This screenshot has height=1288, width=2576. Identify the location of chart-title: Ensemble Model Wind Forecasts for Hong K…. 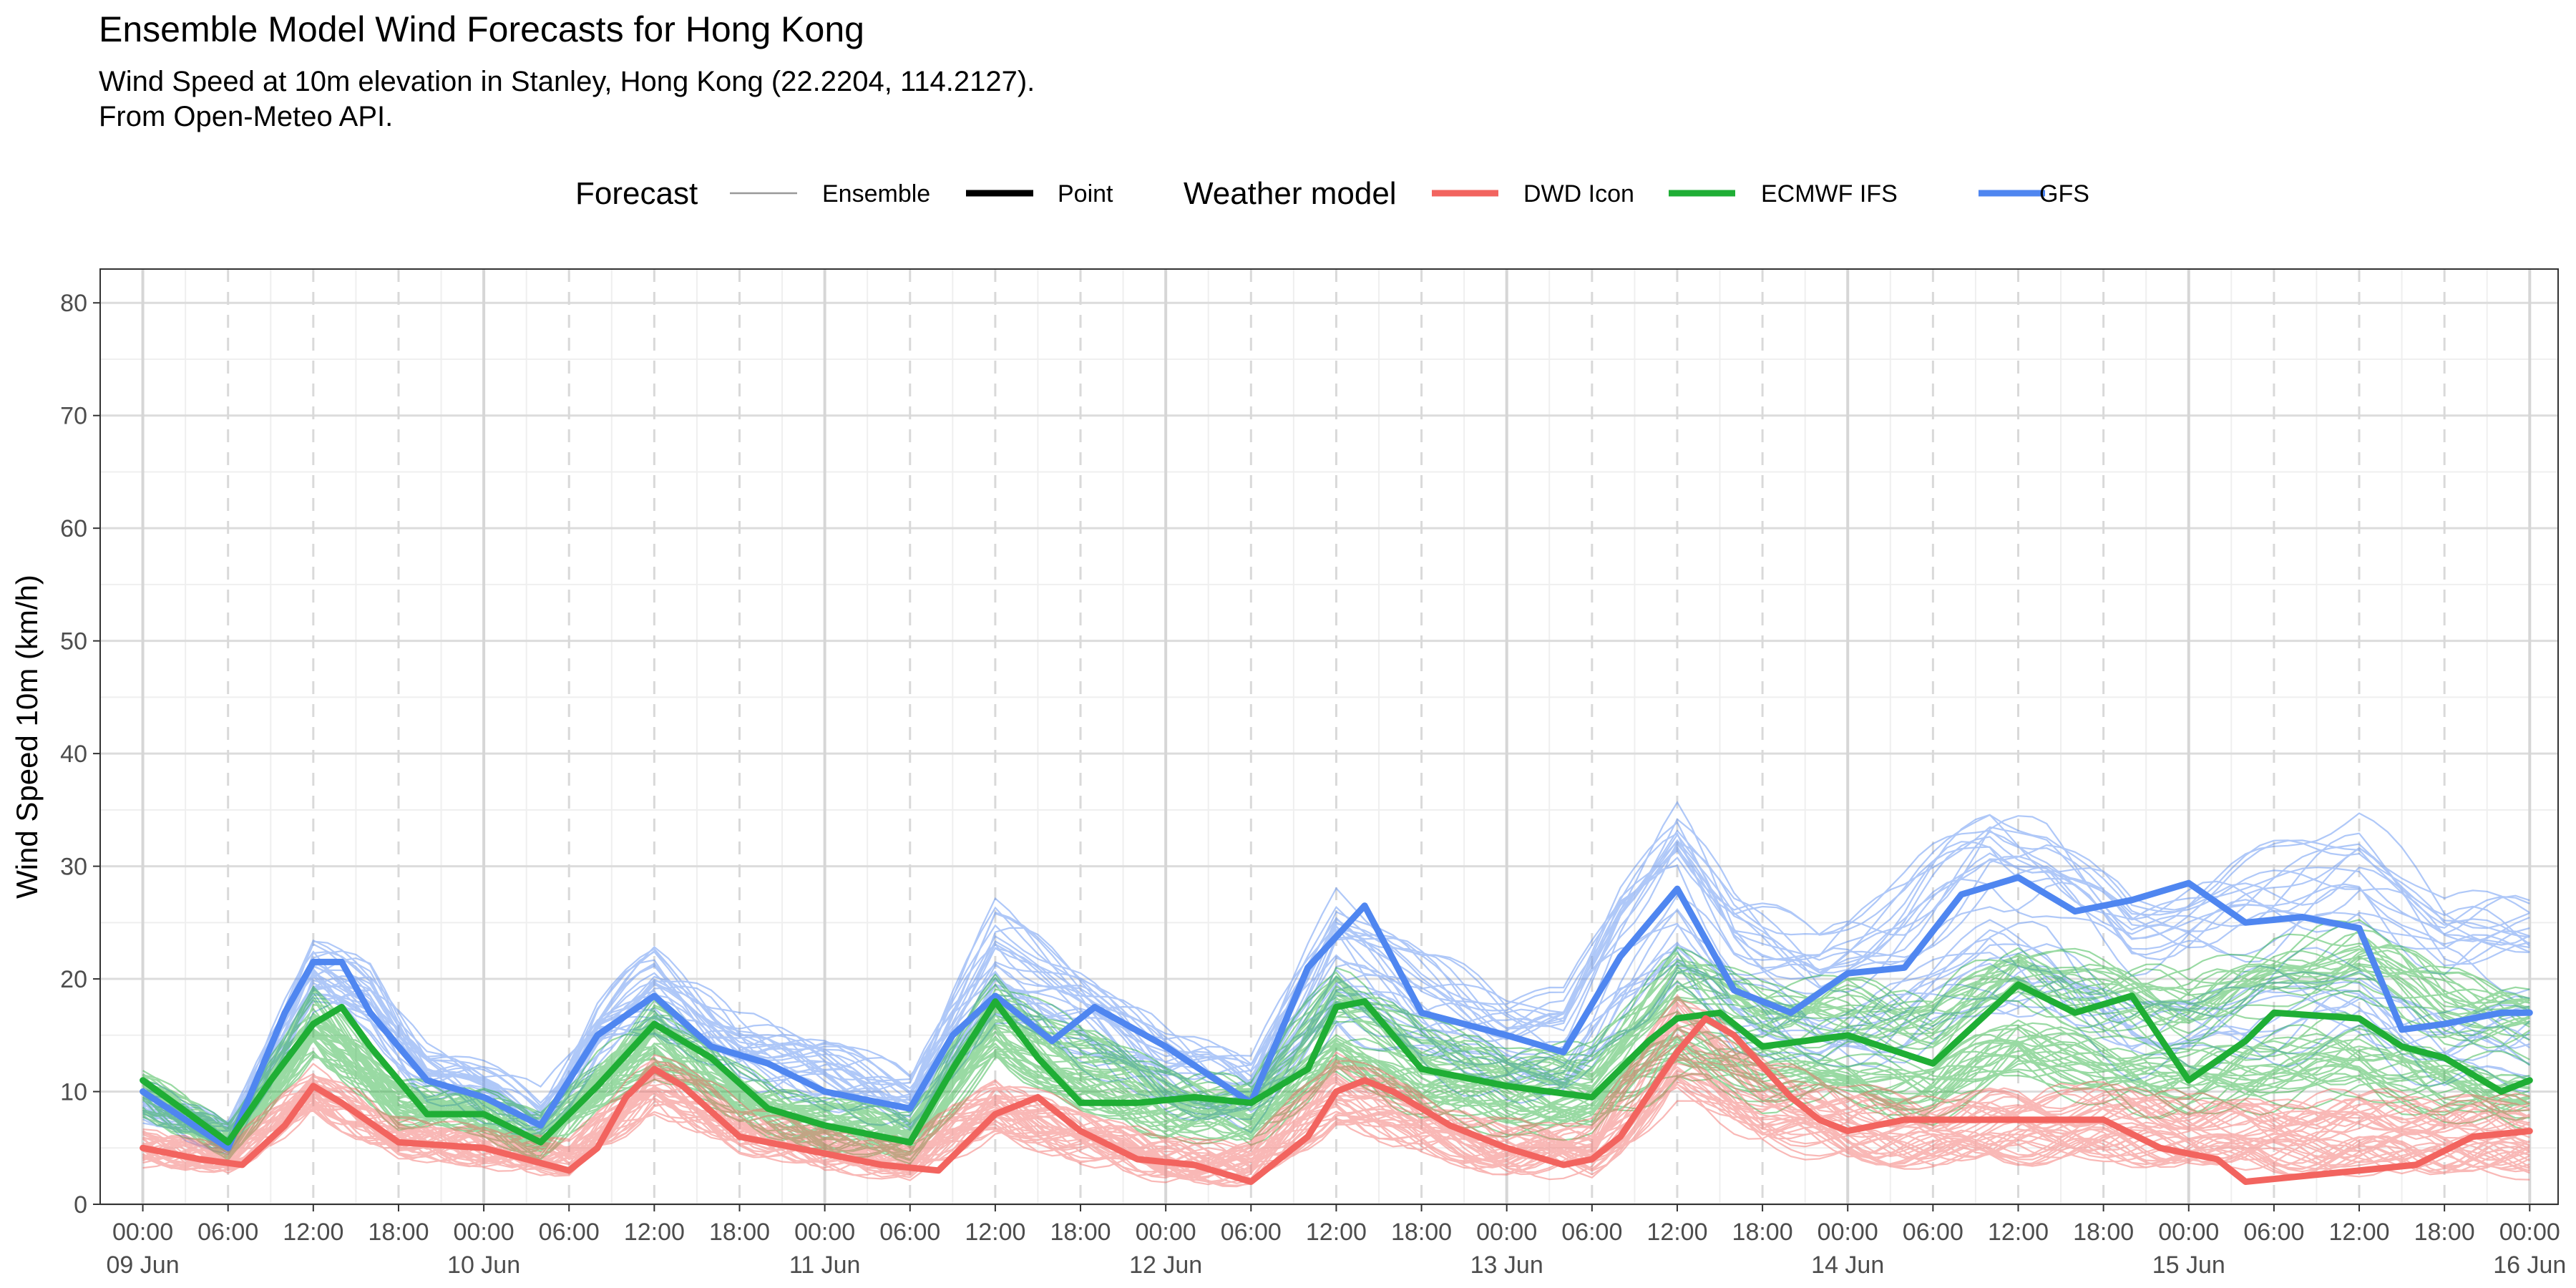
(481, 29).